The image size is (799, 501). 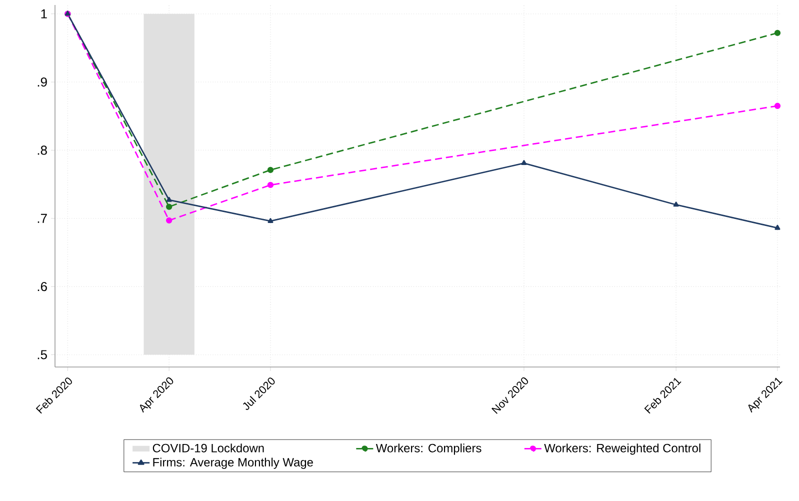 What do you see at coordinates (42, 82) in the screenshot?
I see `y-tick-label: .9` at bounding box center [42, 82].